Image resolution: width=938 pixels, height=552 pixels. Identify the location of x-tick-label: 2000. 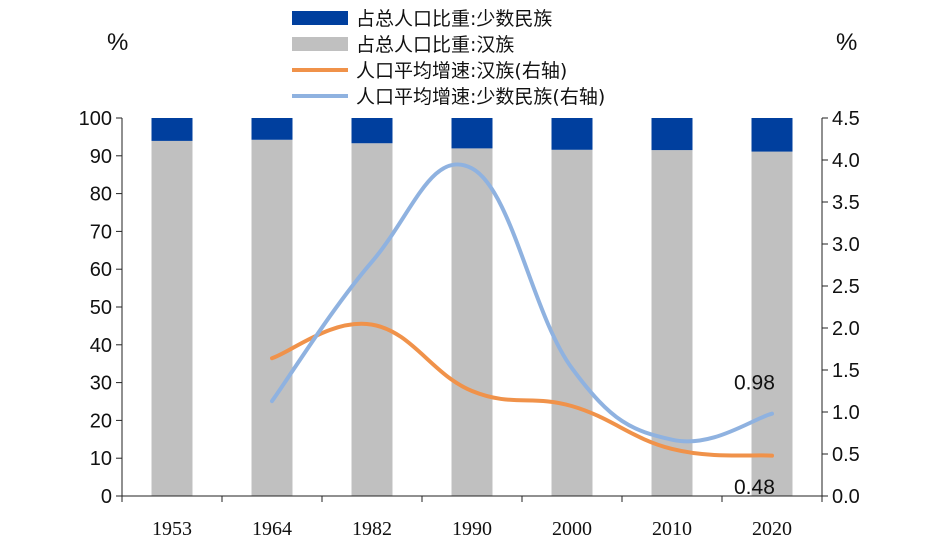
(572, 529).